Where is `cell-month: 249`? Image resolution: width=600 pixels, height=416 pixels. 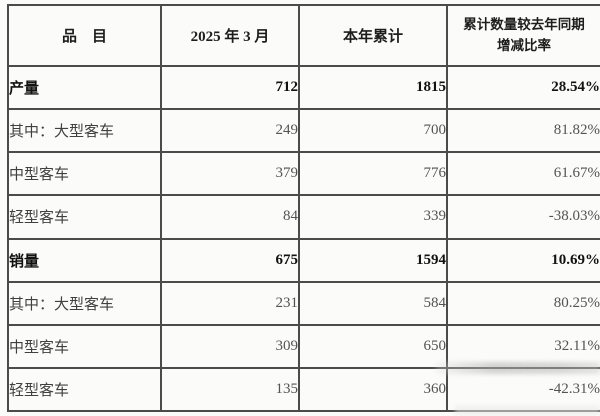 cell-month: 249 is located at coordinates (230, 131).